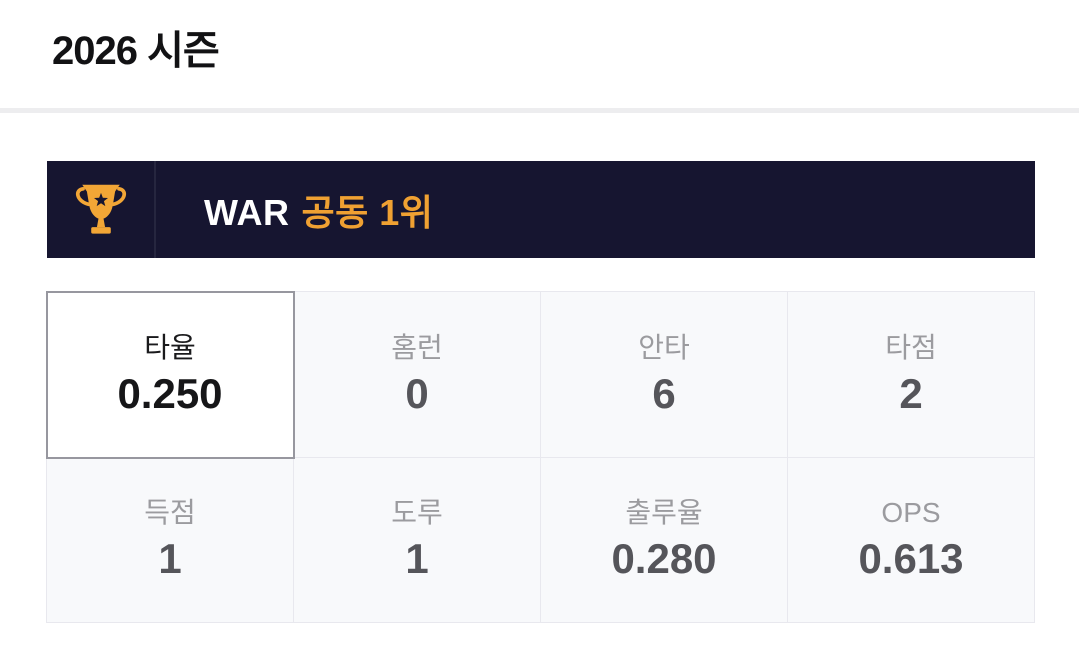 The image size is (1079, 646). Describe the element at coordinates (170, 393) in the screenshot. I see `stat-value: 0.250` at that location.